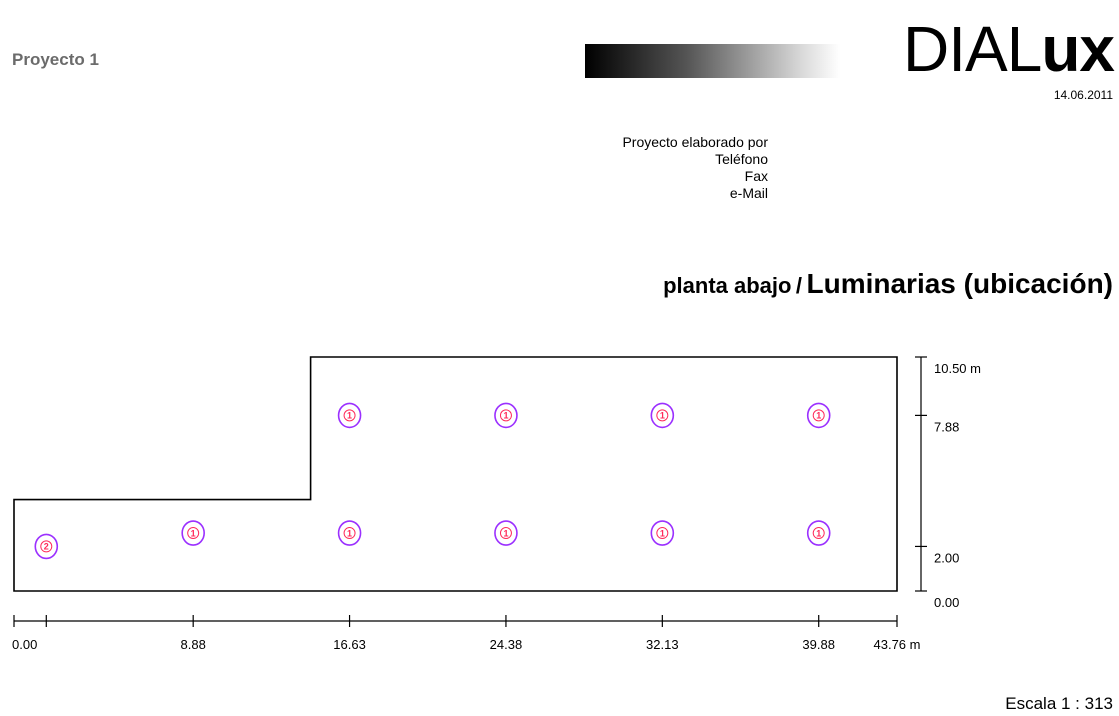 The image size is (1119, 716). Describe the element at coordinates (741, 159) in the screenshot. I see `phone-label: Teléfono` at that location.